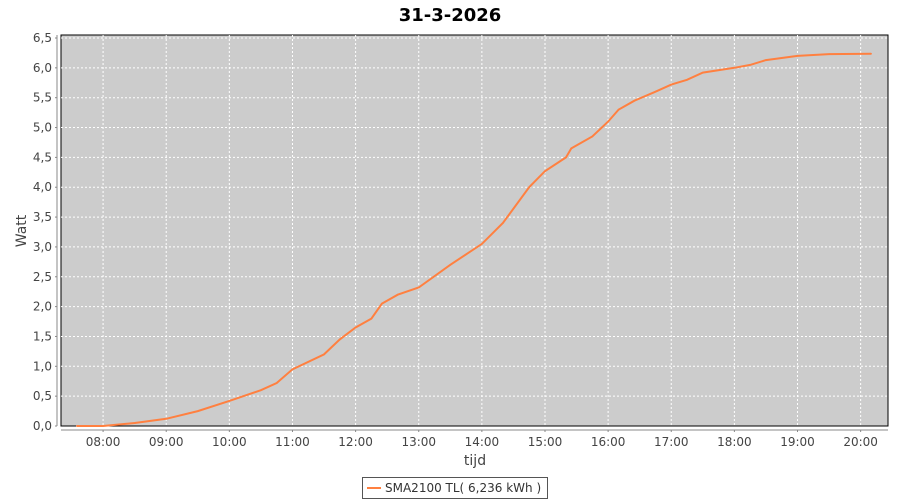 Image resolution: width=900 pixels, height=500 pixels. What do you see at coordinates (103, 442) in the screenshot?
I see `x-tick-label: 08:00` at bounding box center [103, 442].